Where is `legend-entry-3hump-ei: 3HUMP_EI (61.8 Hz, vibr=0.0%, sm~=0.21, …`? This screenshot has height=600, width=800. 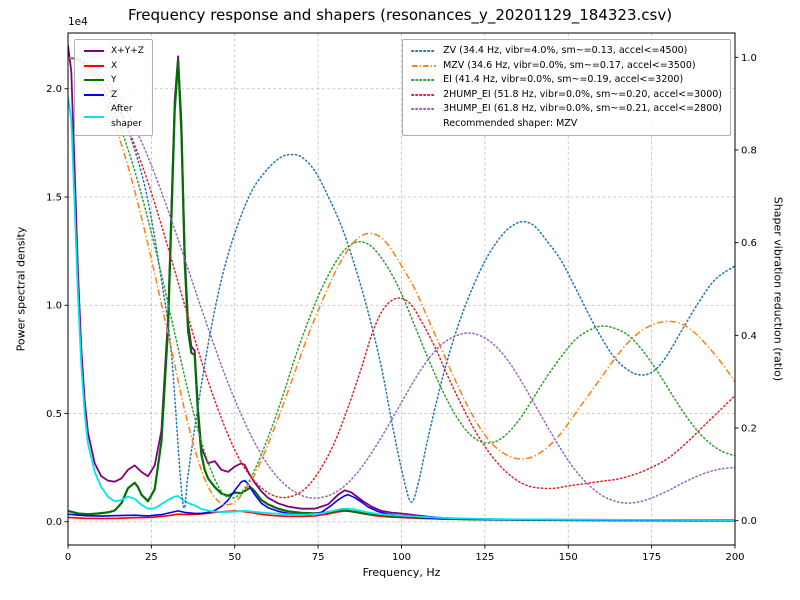 legend-entry-3hump-ei: 3HUMP_EI (61.8 Hz, vibr=0.0%, sm~=0.21, … is located at coordinates (566, 109).